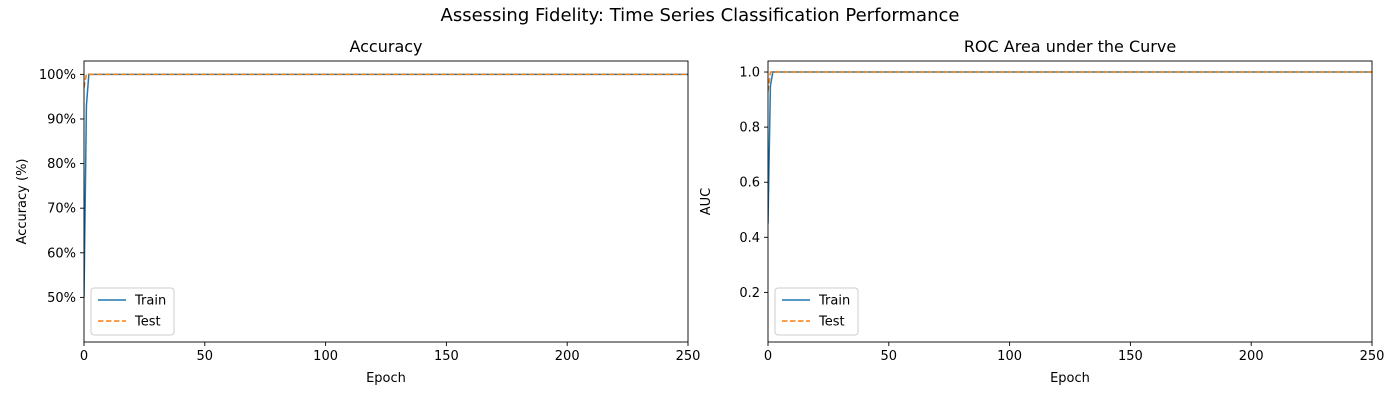  Describe the element at coordinates (84, 356) in the screenshot. I see `accuracy-x-tick-label: 0` at that location.